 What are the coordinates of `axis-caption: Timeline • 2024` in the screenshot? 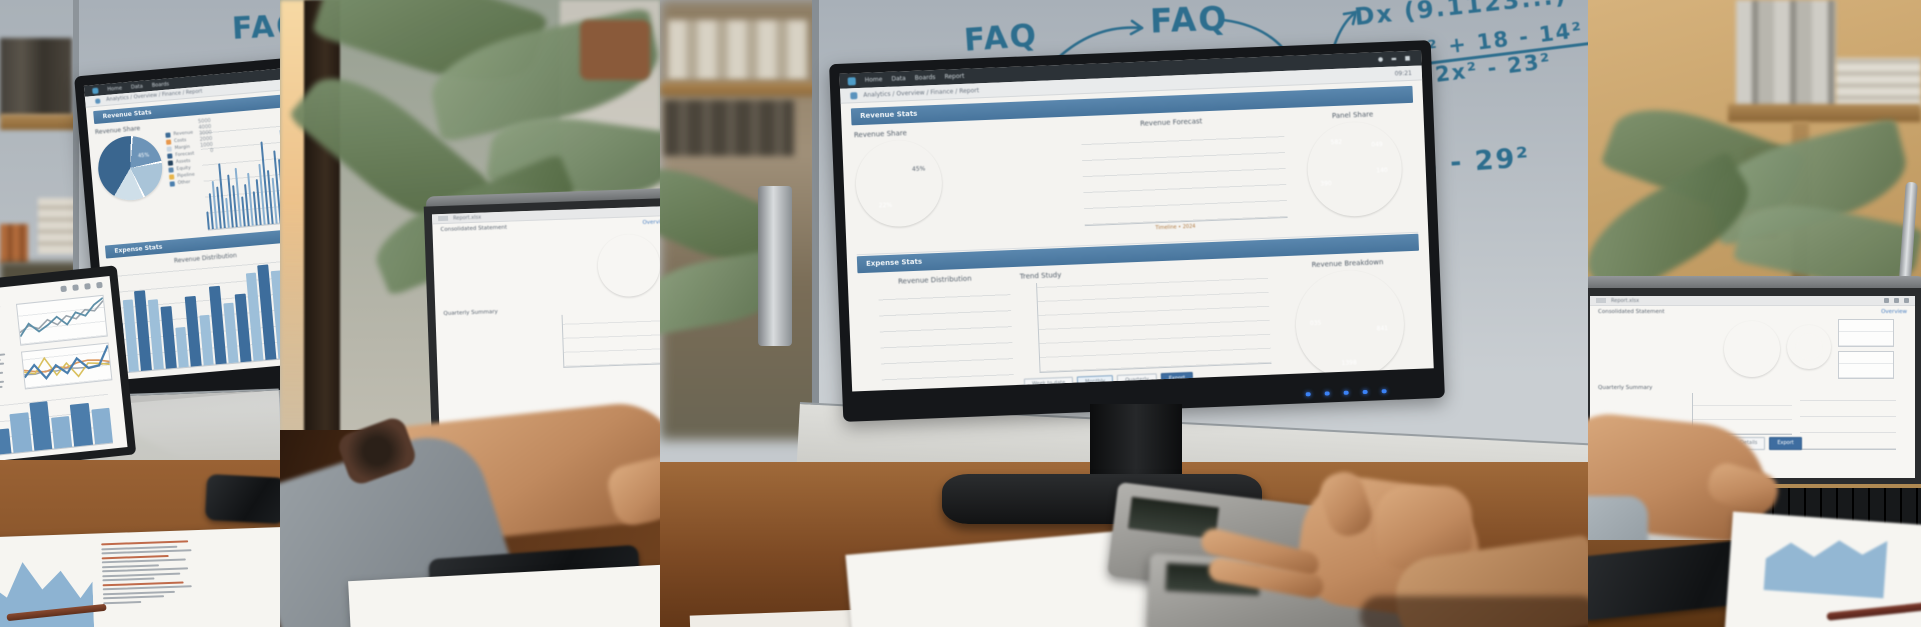 It's located at (1175, 227).